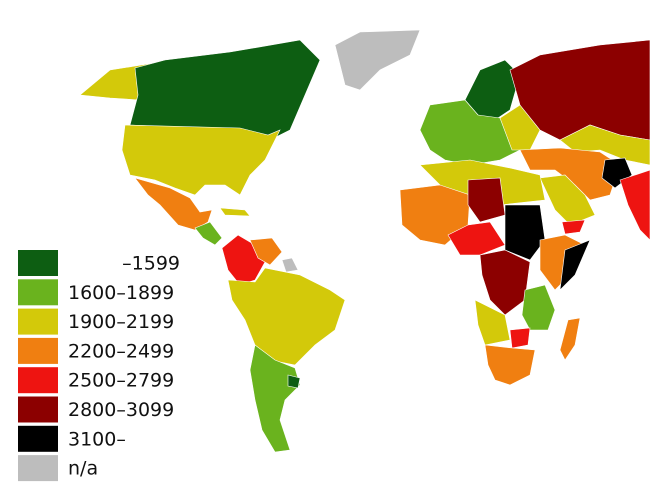 Image resolution: width=650 pixels, height=488 pixels. What do you see at coordinates (275, 398) in the screenshot?
I see `argentina-chile` at bounding box center [275, 398].